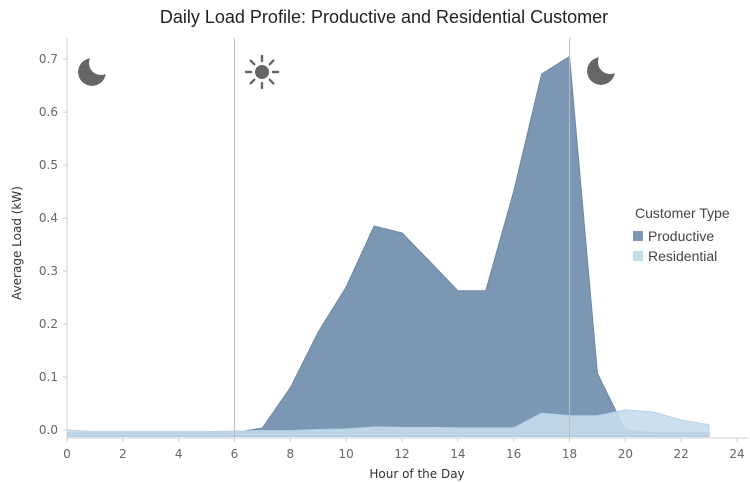 Image resolution: width=750 pixels, height=483 pixels. I want to click on x-tick-label: 8, so click(291, 454).